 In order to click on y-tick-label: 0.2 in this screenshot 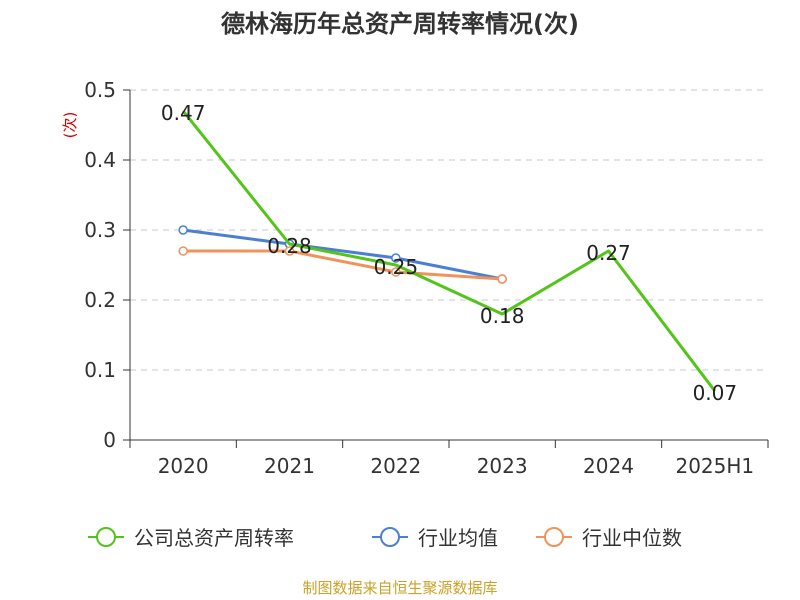, I will do `click(100, 300)`.